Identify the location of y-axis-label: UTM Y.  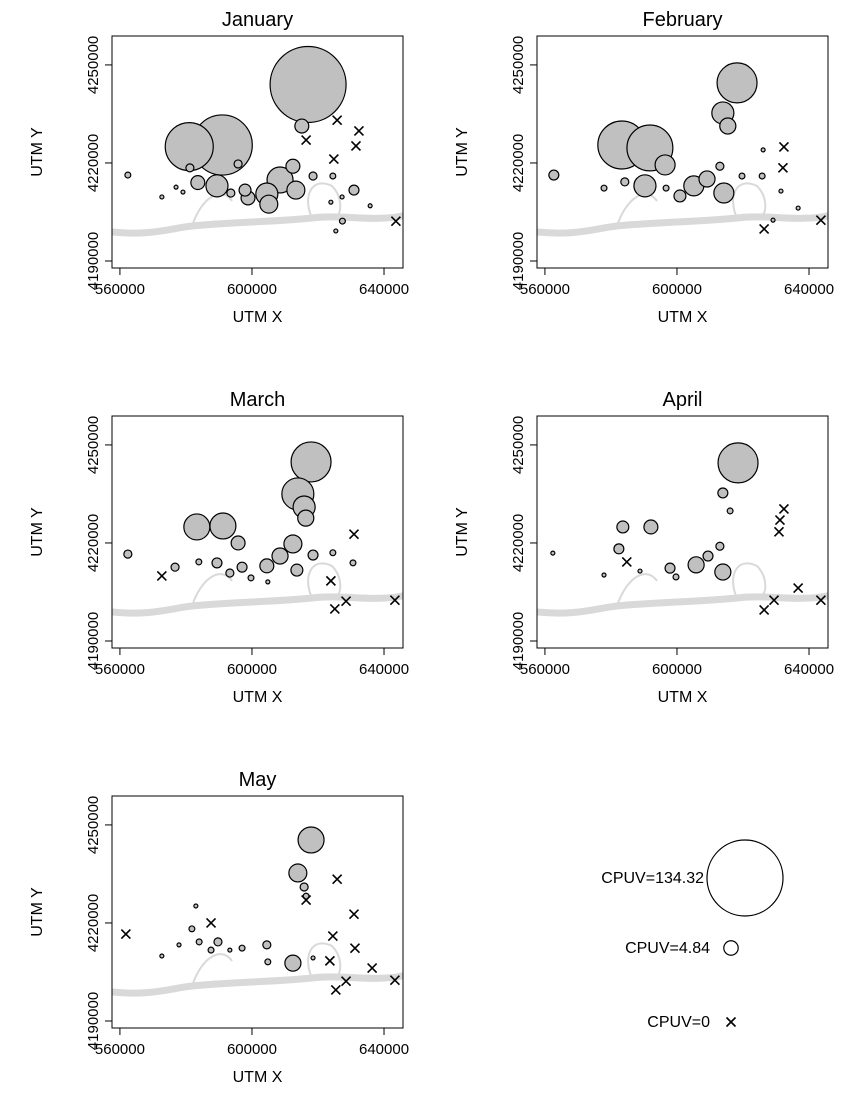
(37, 152).